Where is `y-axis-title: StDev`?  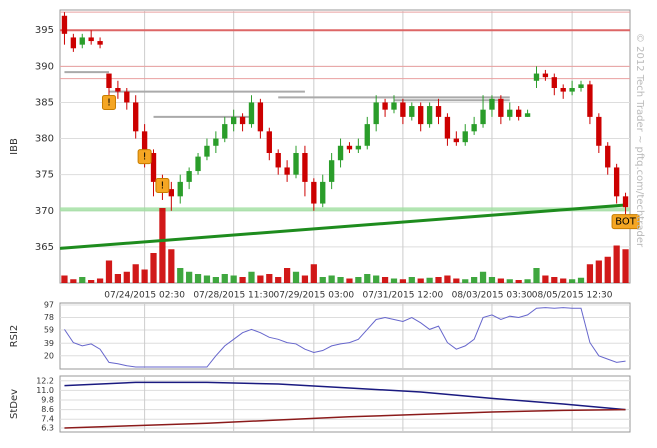
y-axis-title: StDev is located at coordinates (14, 404).